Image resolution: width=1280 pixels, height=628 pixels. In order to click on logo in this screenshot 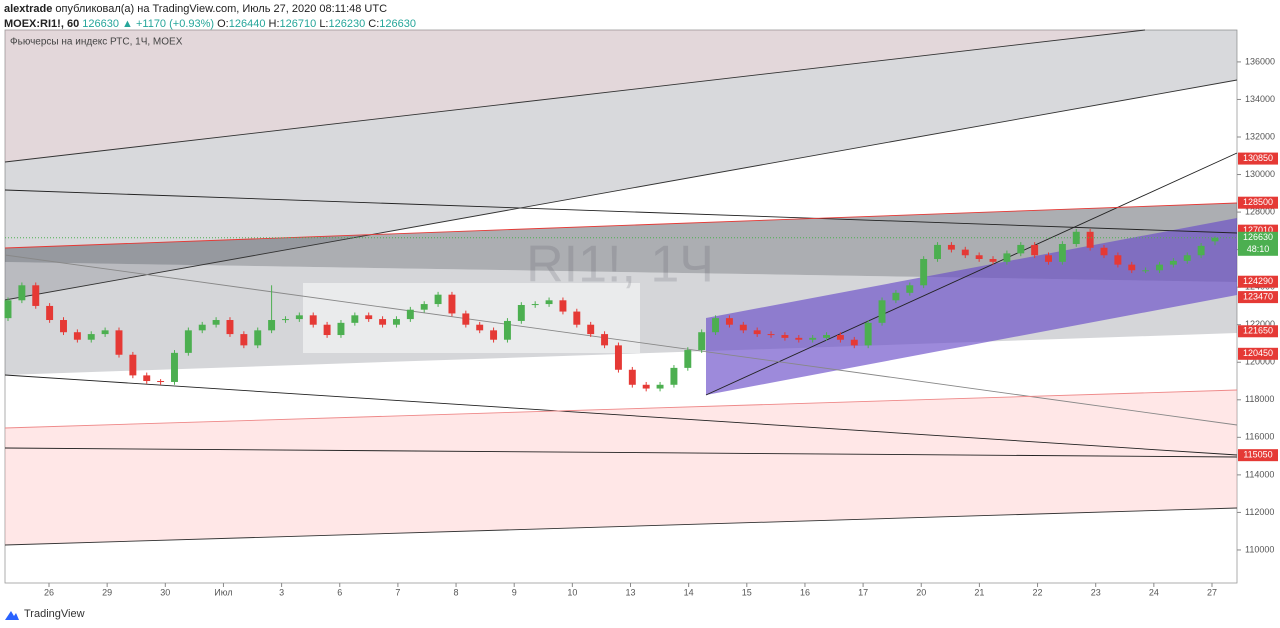, I will do `click(12, 615)`.